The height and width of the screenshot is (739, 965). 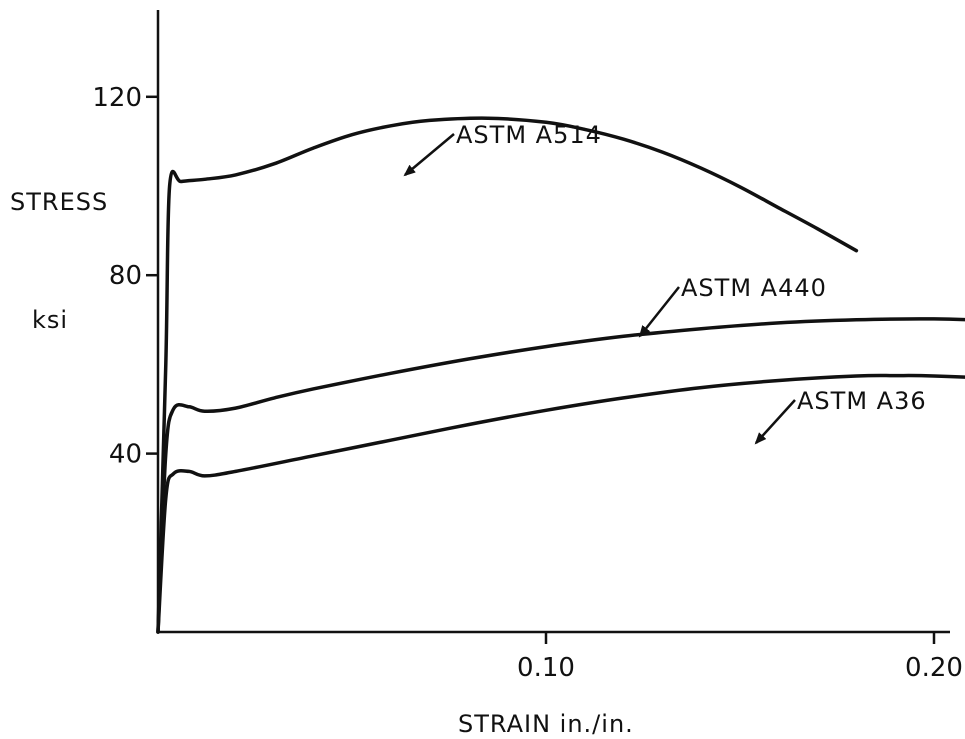 I want to click on x-tick-label: 0.10, so click(x=546, y=668).